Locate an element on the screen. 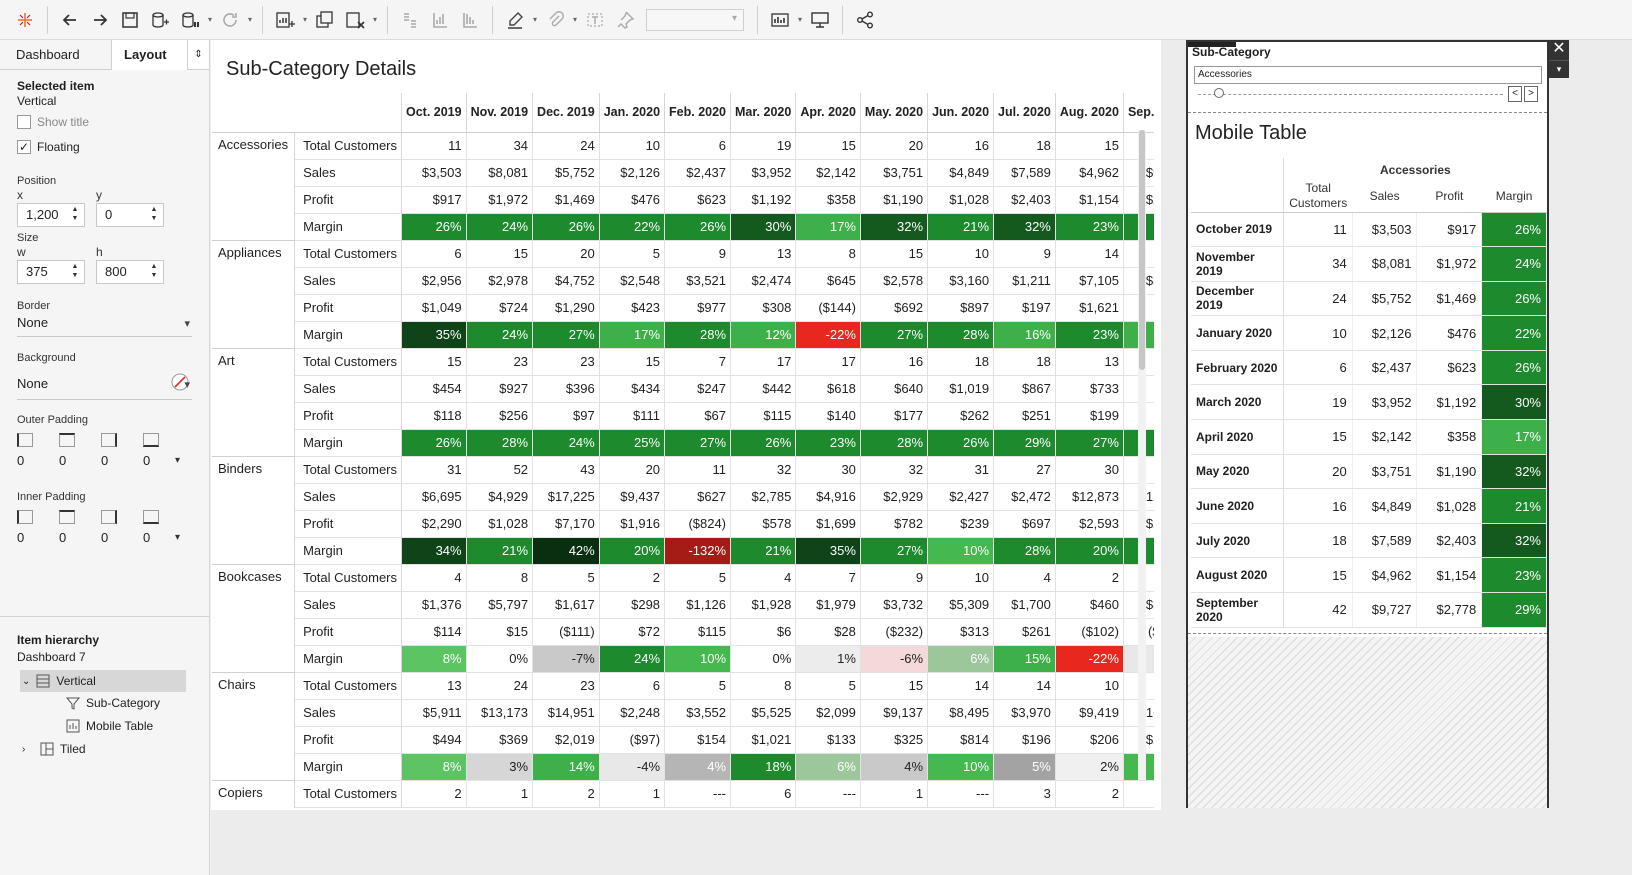 The width and height of the screenshot is (1632, 875). value-cell: $1,211 is located at coordinates (1024, 281).